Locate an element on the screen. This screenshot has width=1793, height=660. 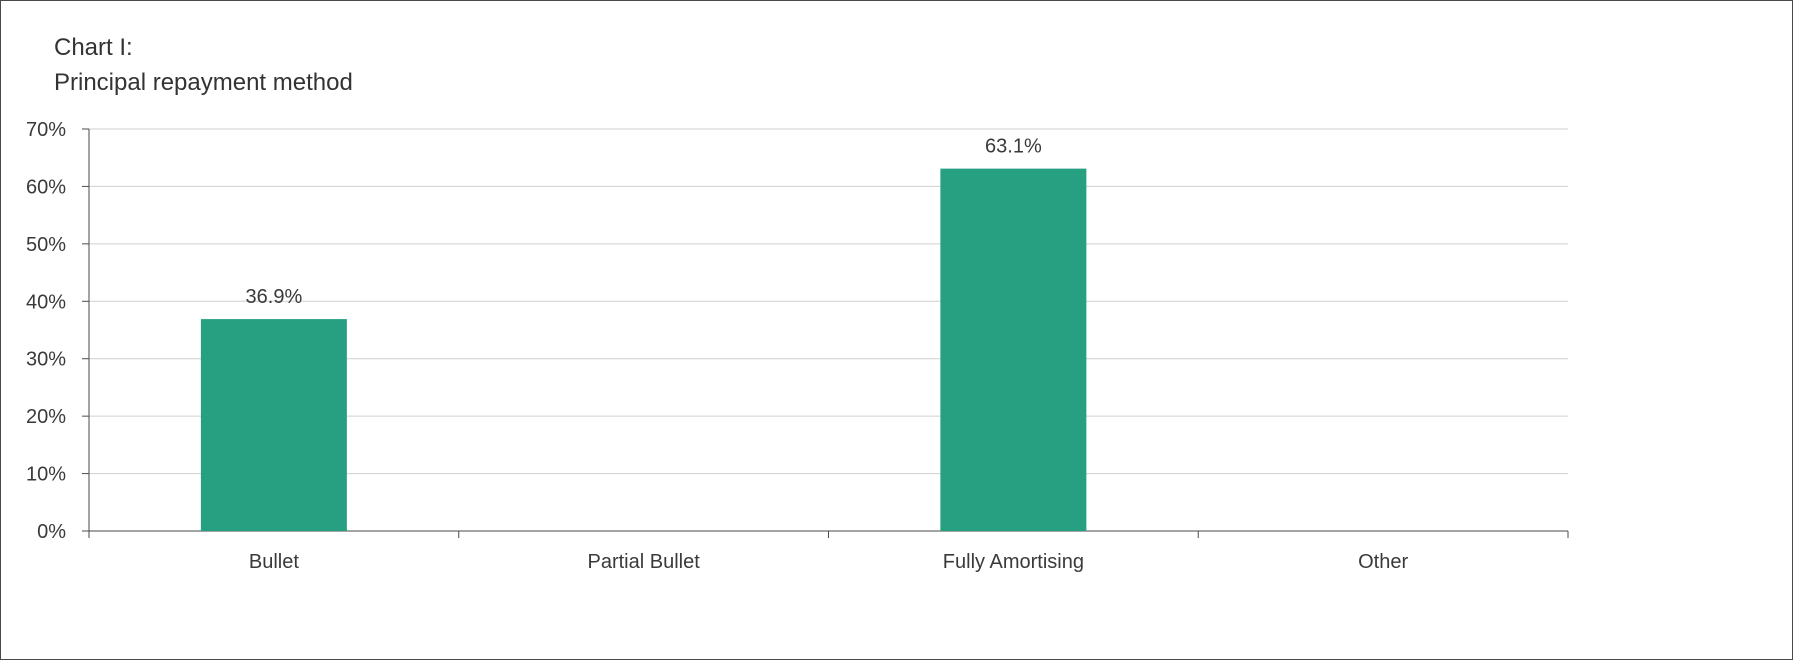
x-category-label: Bullet is located at coordinates (274, 562).